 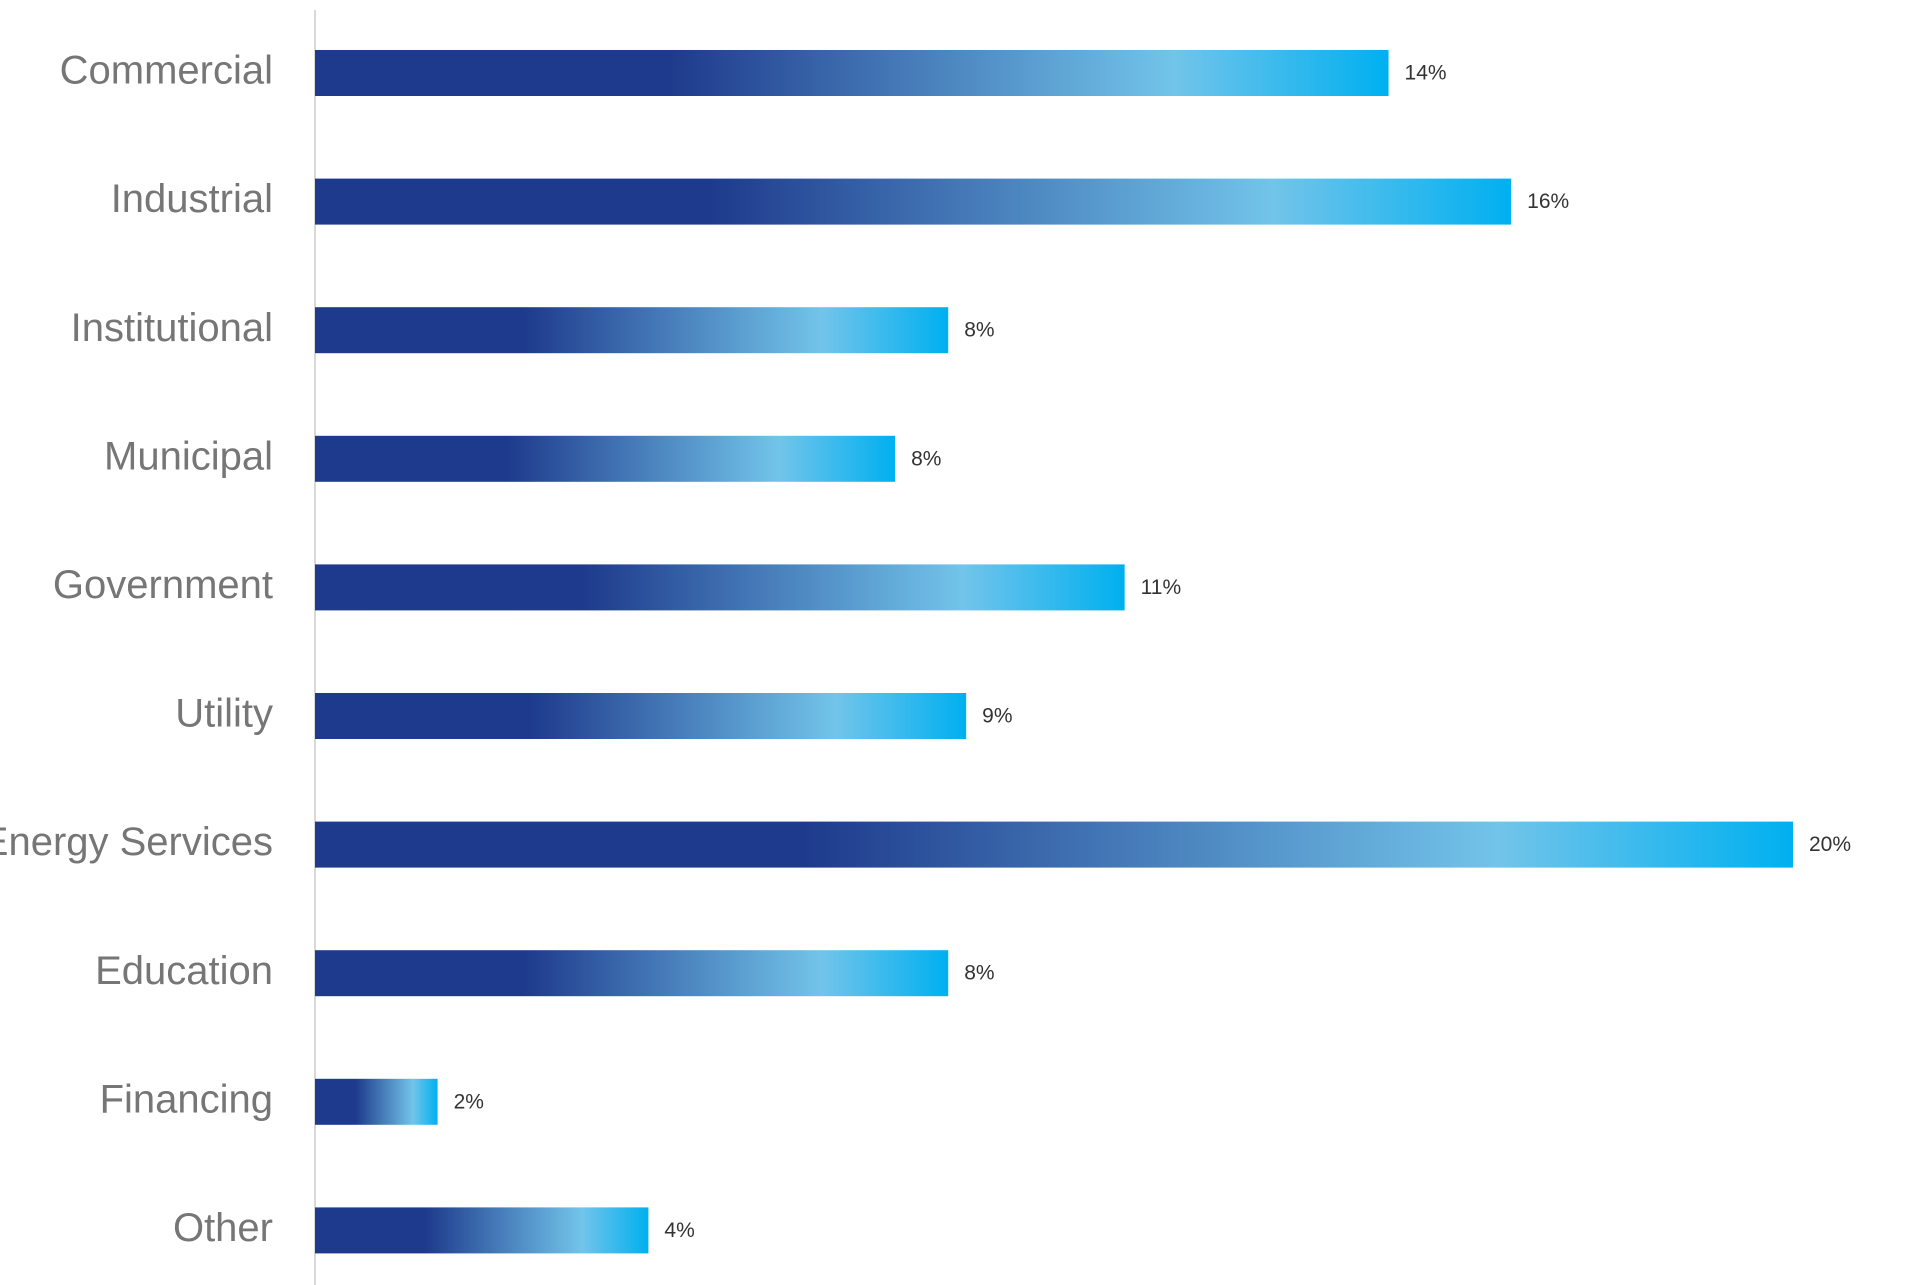 What do you see at coordinates (1830, 844) in the screenshot?
I see `data-label: 20%` at bounding box center [1830, 844].